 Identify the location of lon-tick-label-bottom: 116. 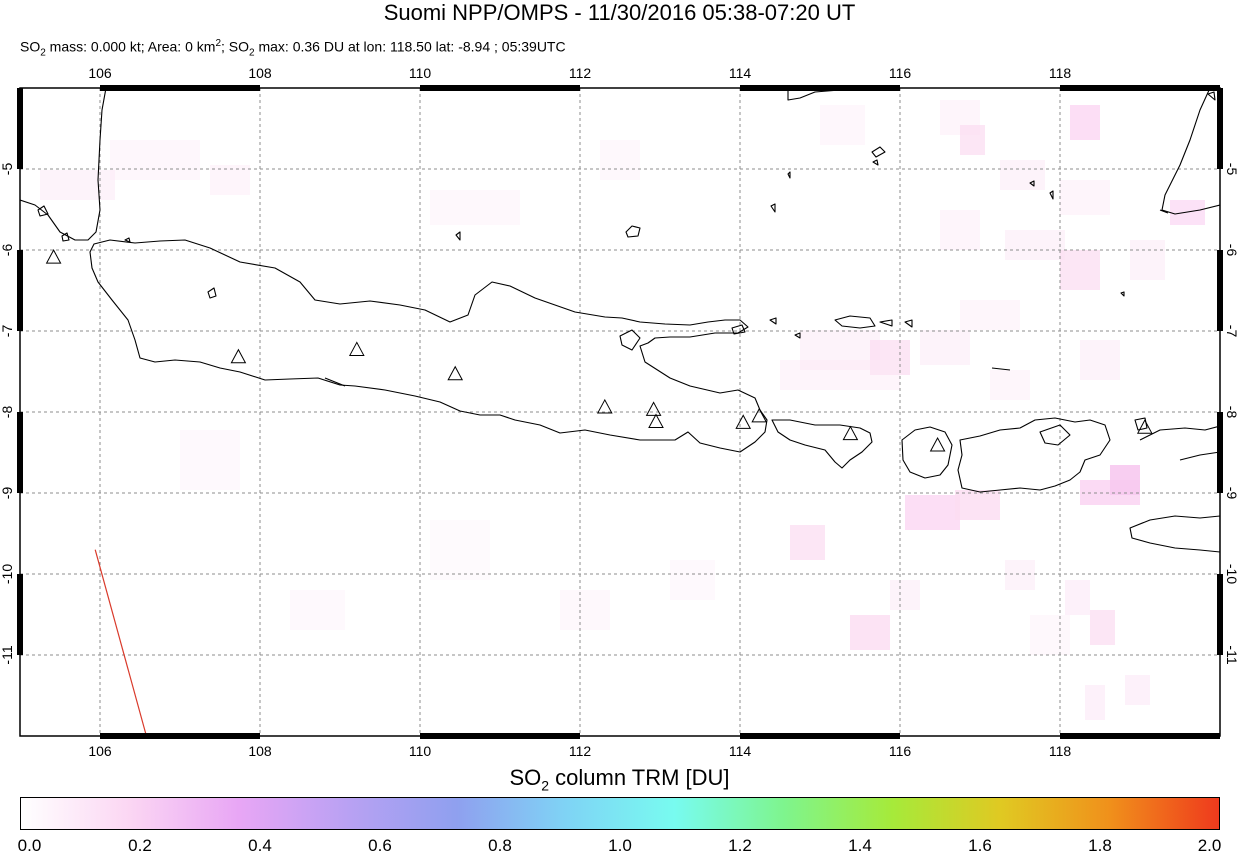
(900, 751).